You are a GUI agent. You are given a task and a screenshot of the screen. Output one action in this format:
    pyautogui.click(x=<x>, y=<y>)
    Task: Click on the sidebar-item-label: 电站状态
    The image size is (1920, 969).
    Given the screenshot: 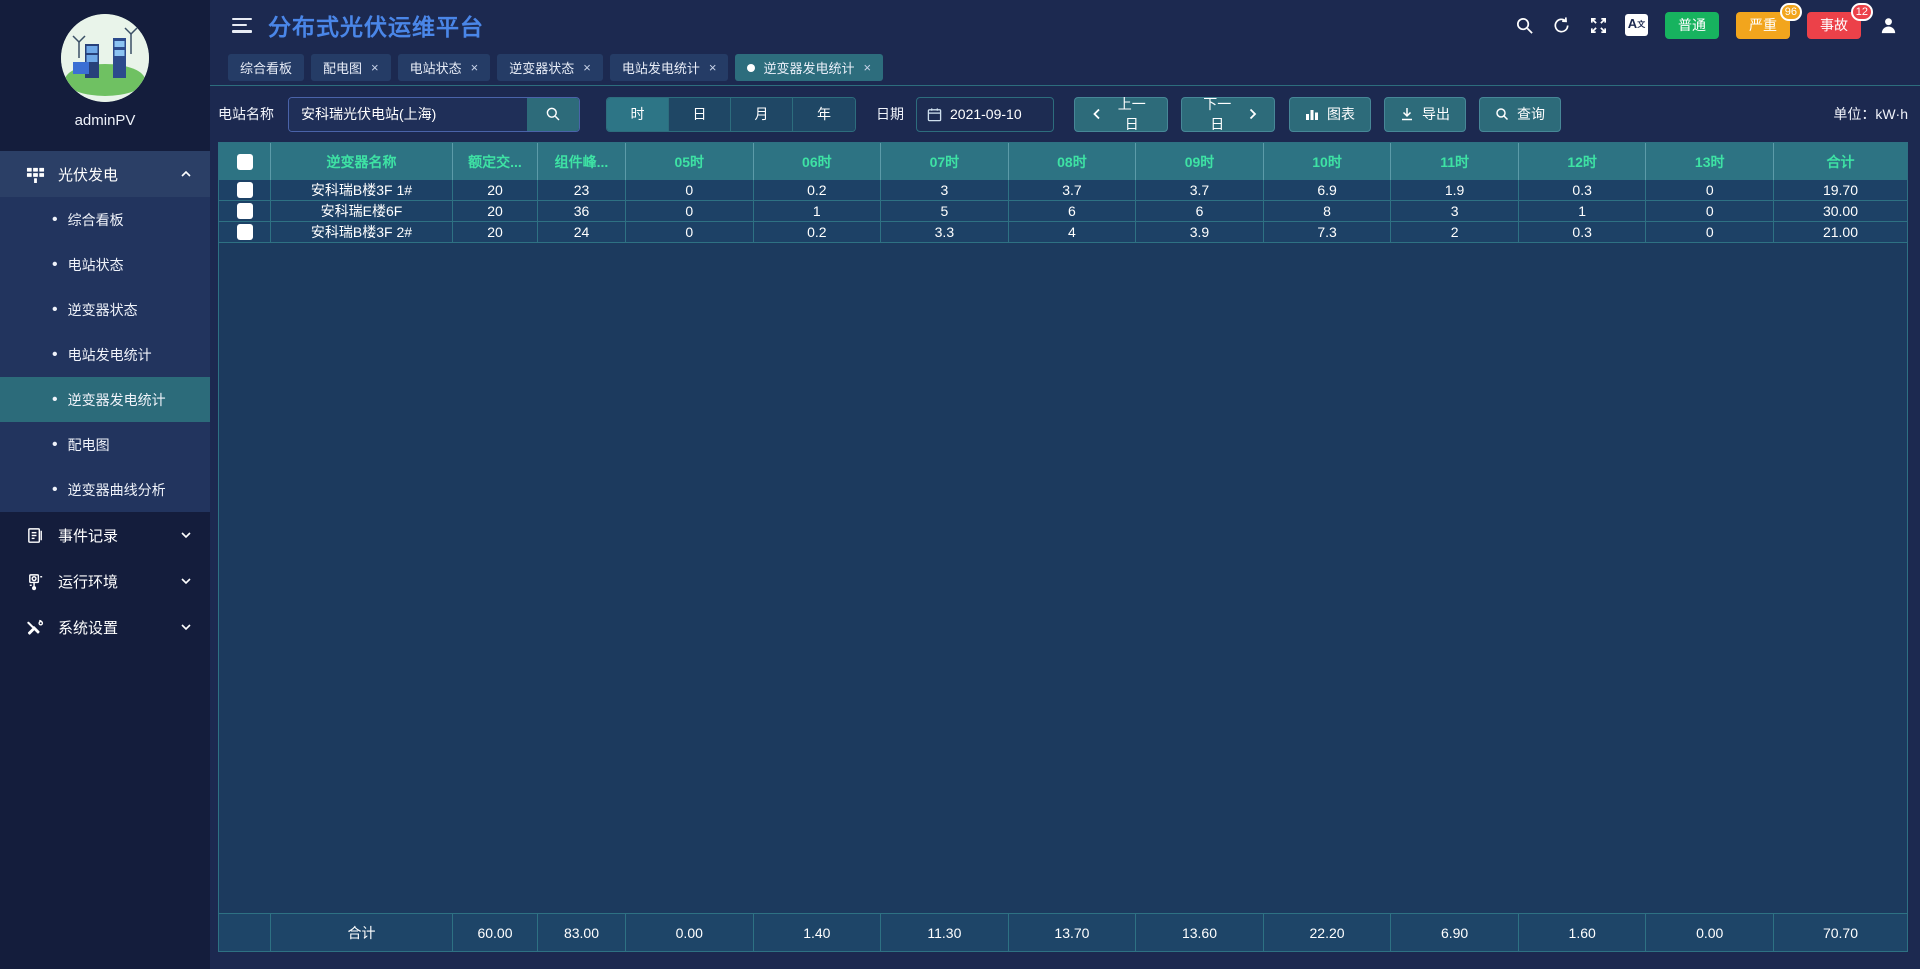 What is the action you would take?
    pyautogui.click(x=95, y=264)
    